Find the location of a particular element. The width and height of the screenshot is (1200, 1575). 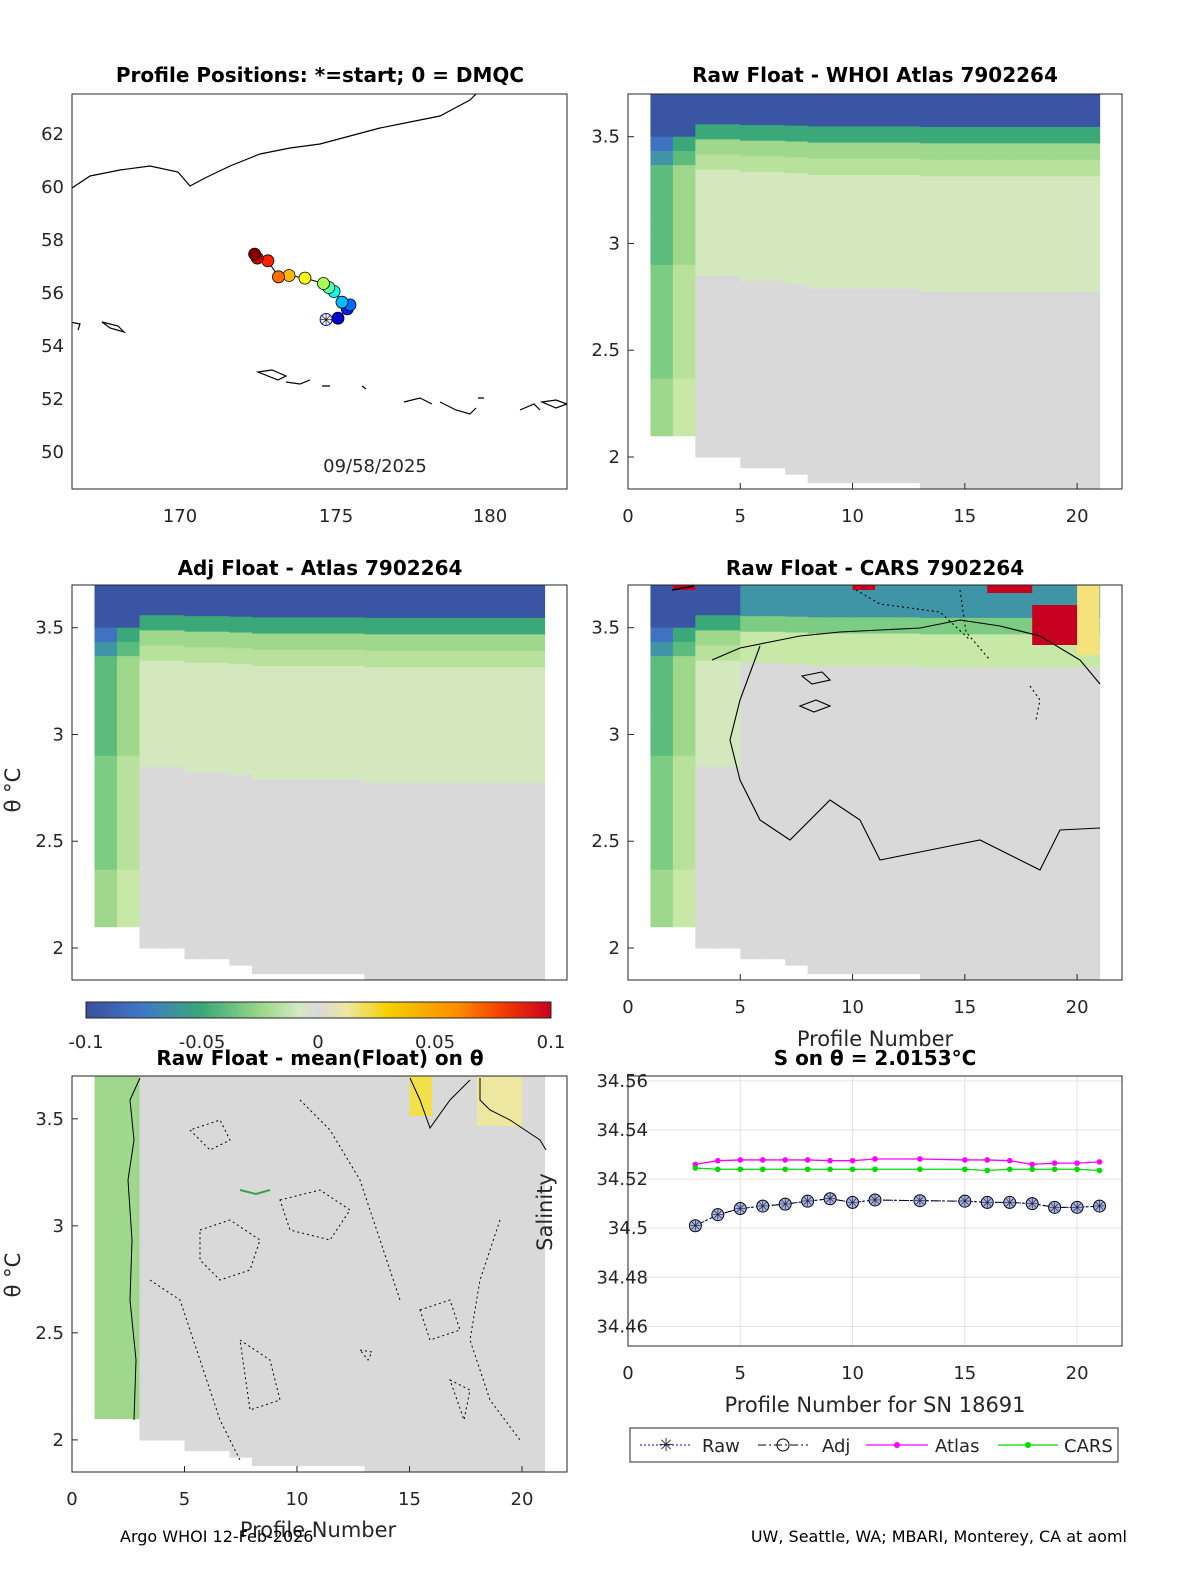

legend-cars-label: CARS is located at coordinates (1088, 1446).